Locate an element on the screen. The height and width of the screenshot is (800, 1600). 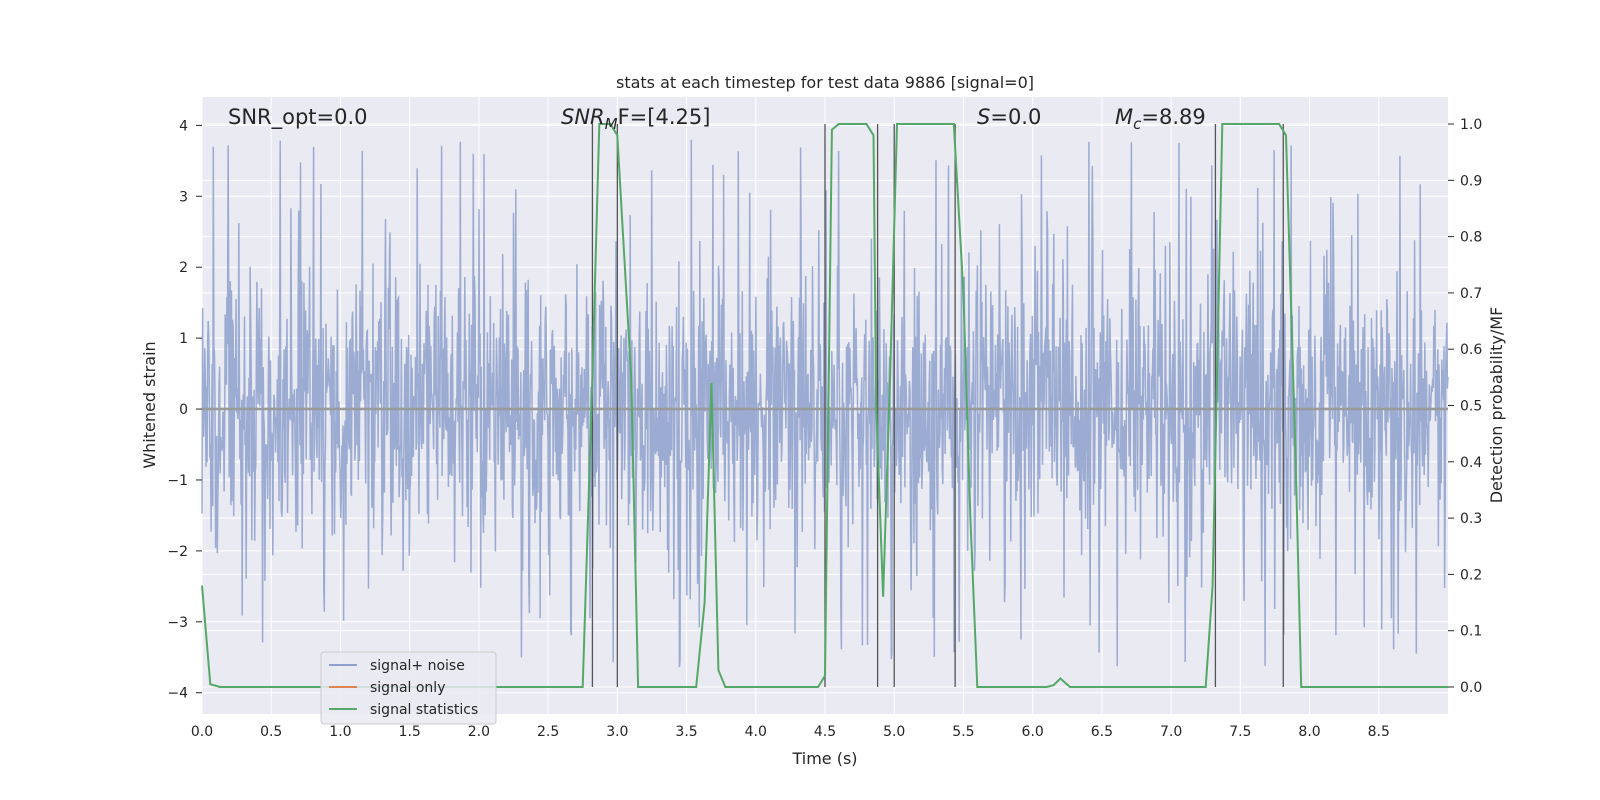
x-axis-title: Time (s) is located at coordinates (824, 758).